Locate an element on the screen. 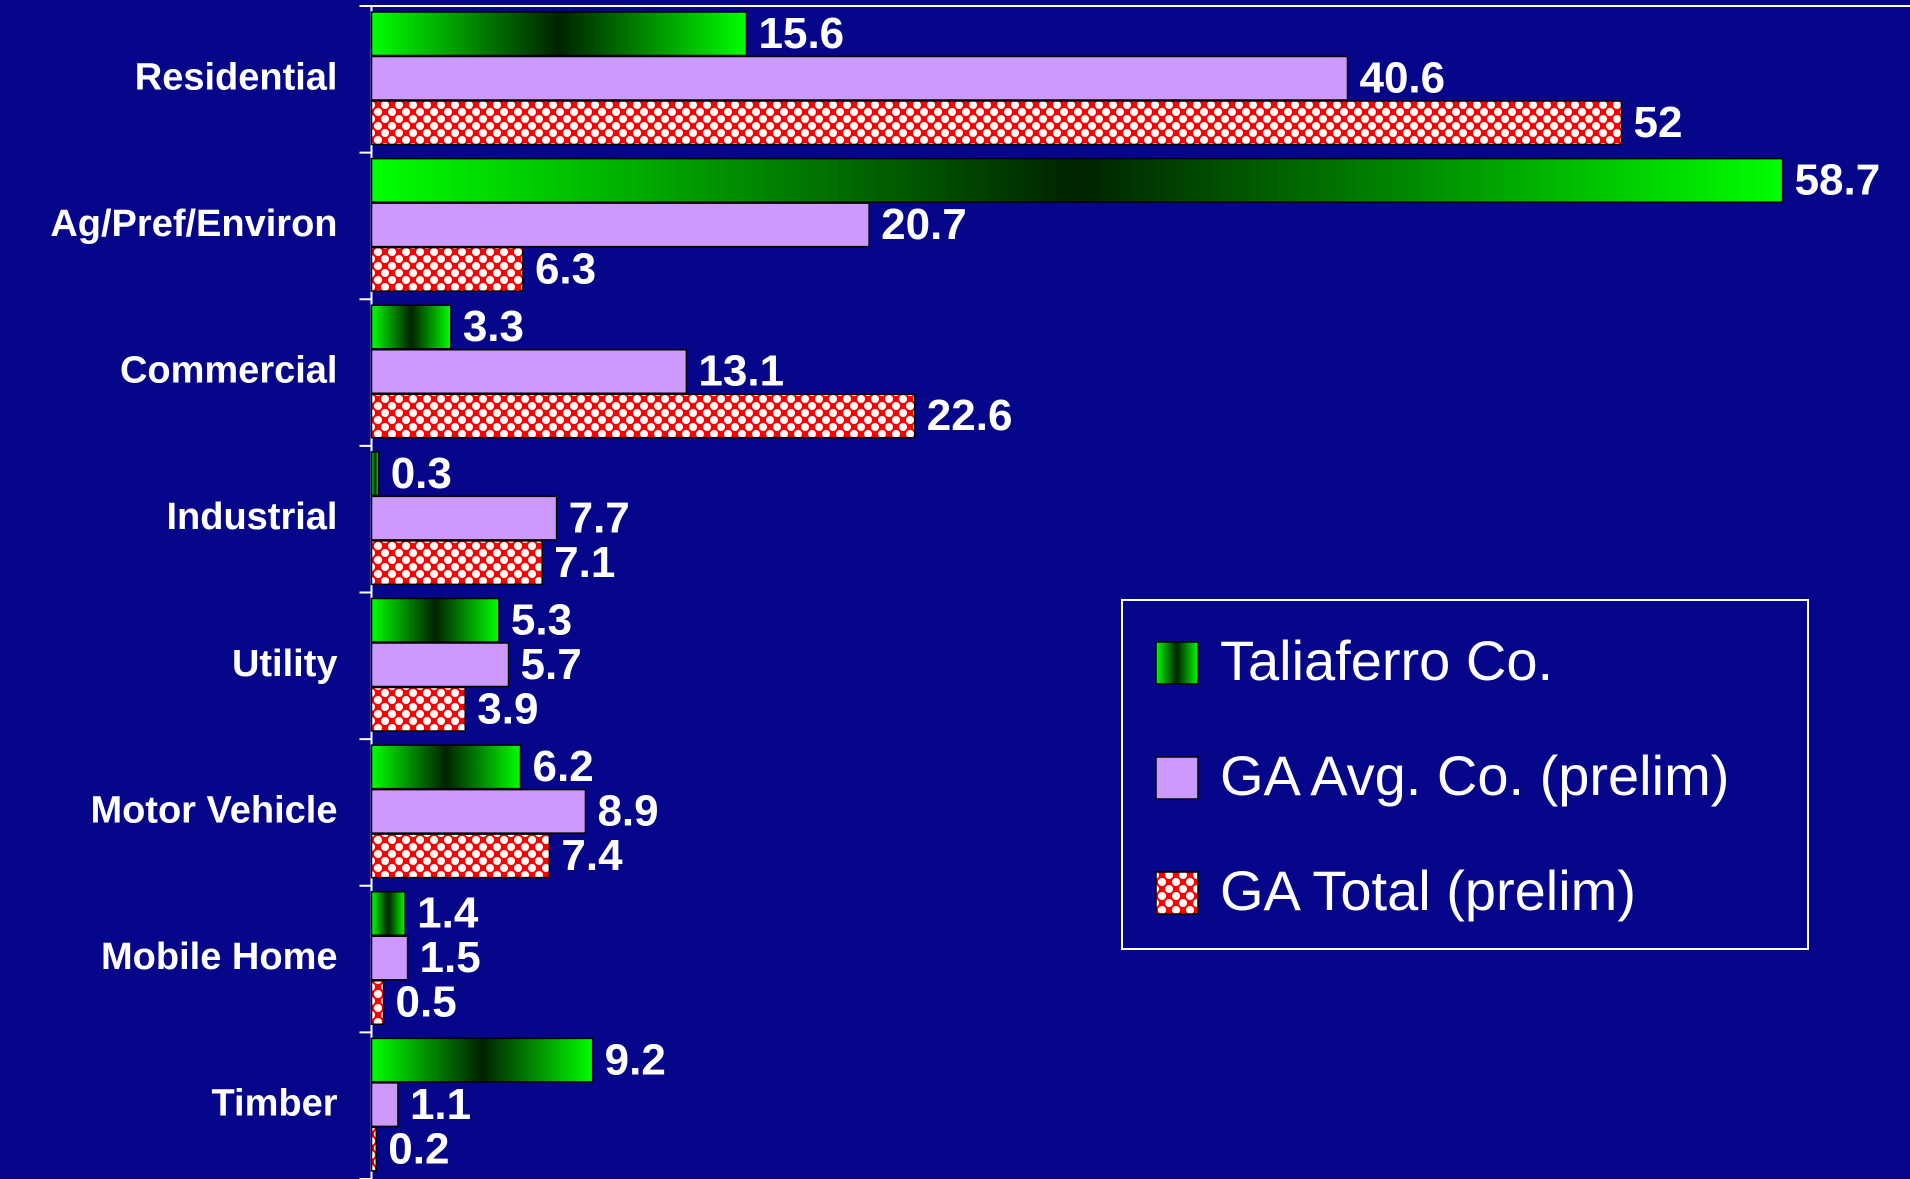 This screenshot has height=1179, width=1910. data-label: 1.4 is located at coordinates (448, 913).